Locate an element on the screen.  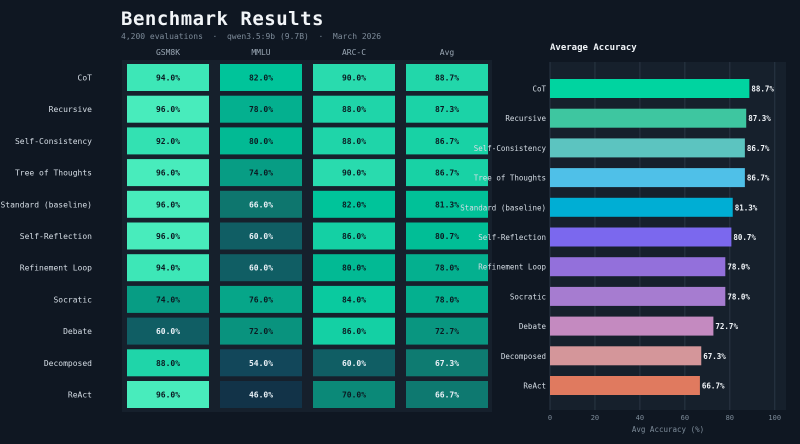
heatmap-column-header: MMLU is located at coordinates (260, 52).